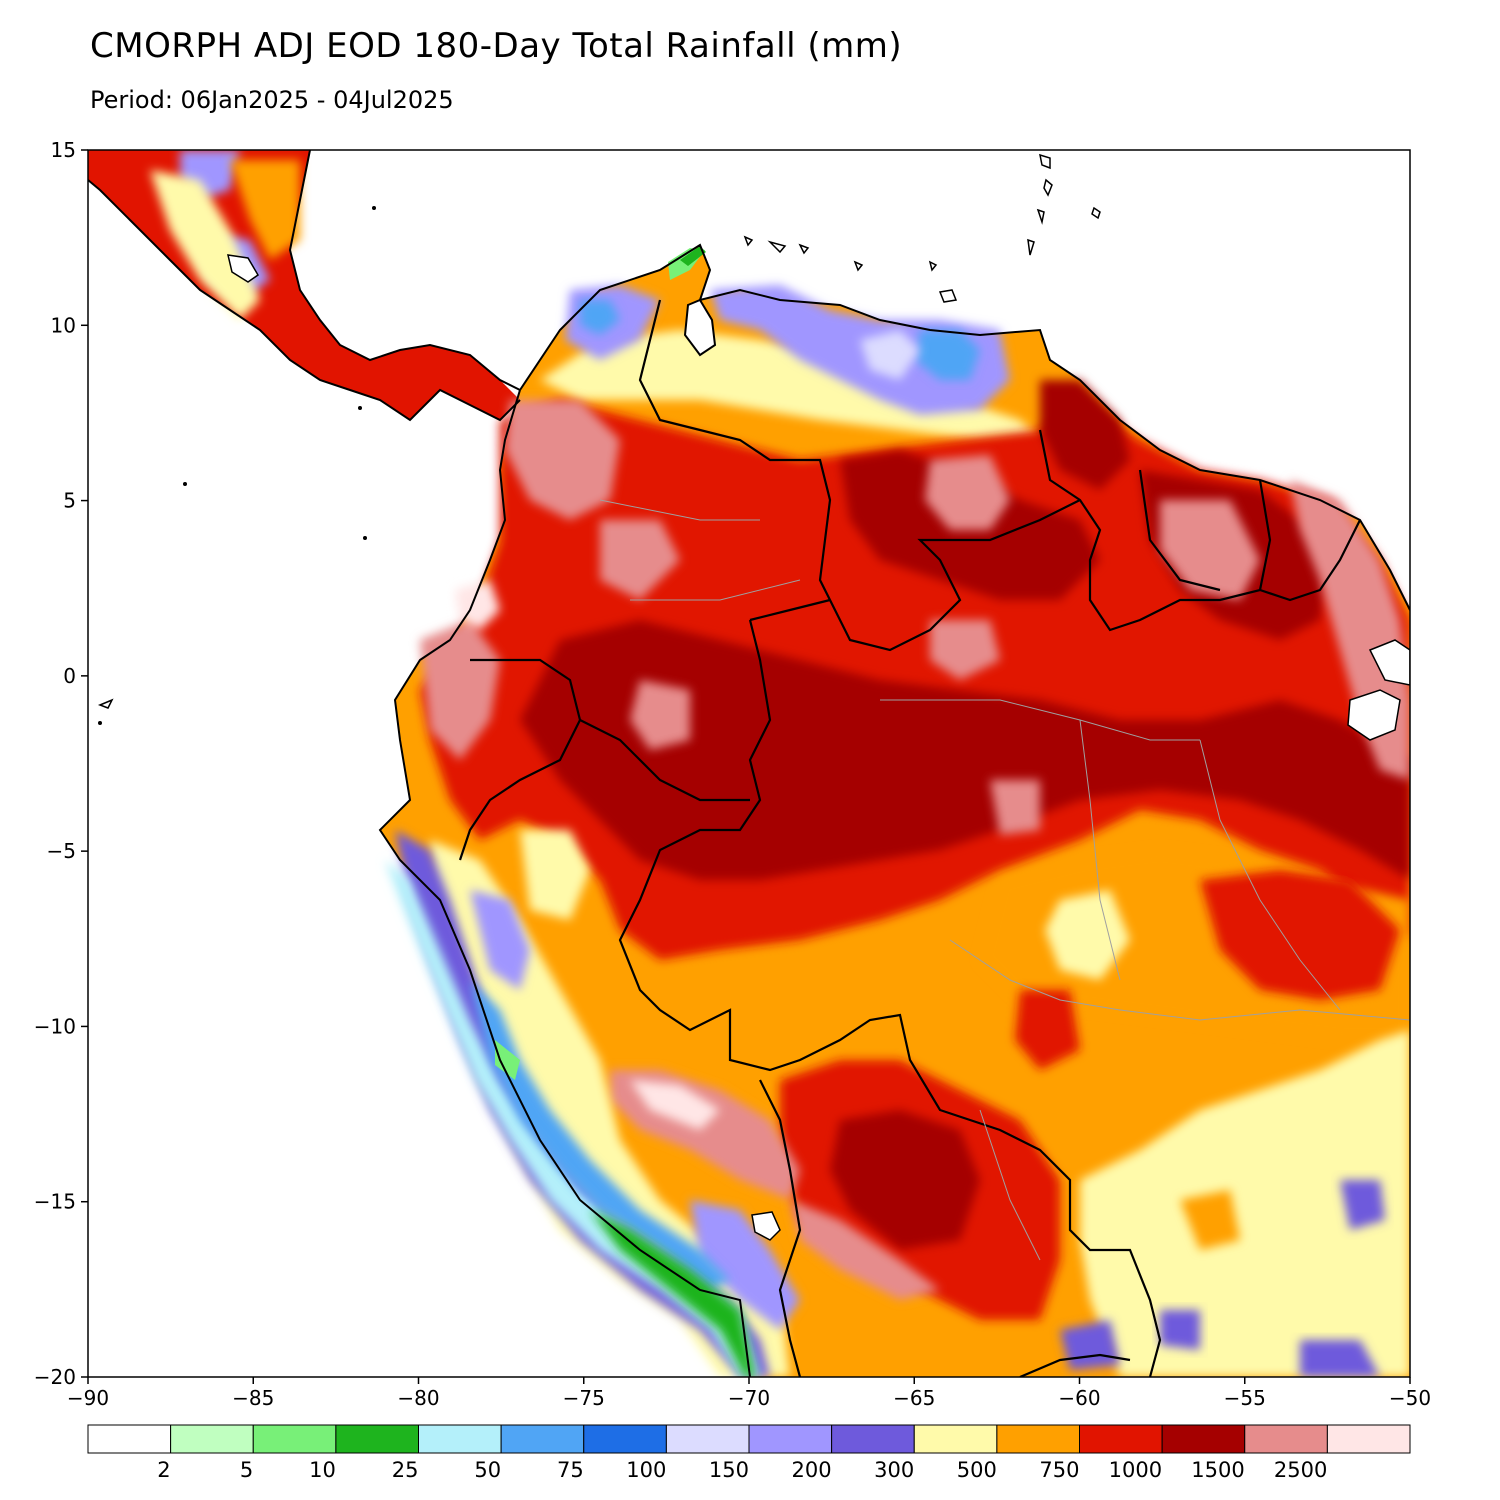 The image size is (1500, 1500). Describe the element at coordinates (55, 1026) in the screenshot. I see `y-tick-label: −10` at that location.